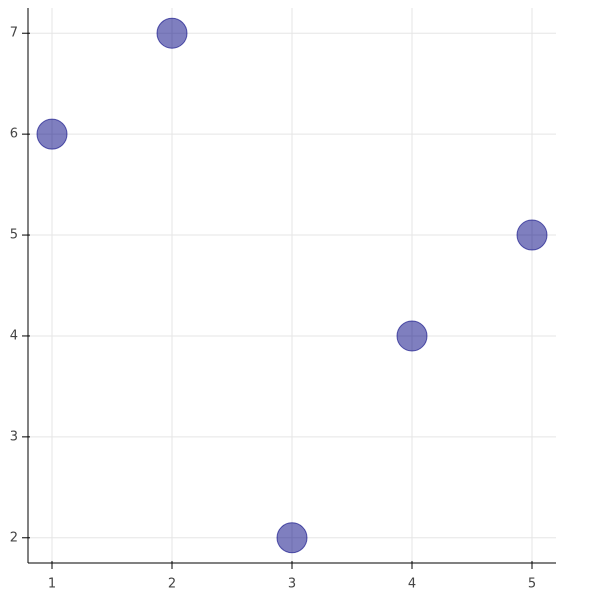 The height and width of the screenshot is (600, 600). Describe the element at coordinates (172, 584) in the screenshot. I see `x-tick-label: 2` at that location.